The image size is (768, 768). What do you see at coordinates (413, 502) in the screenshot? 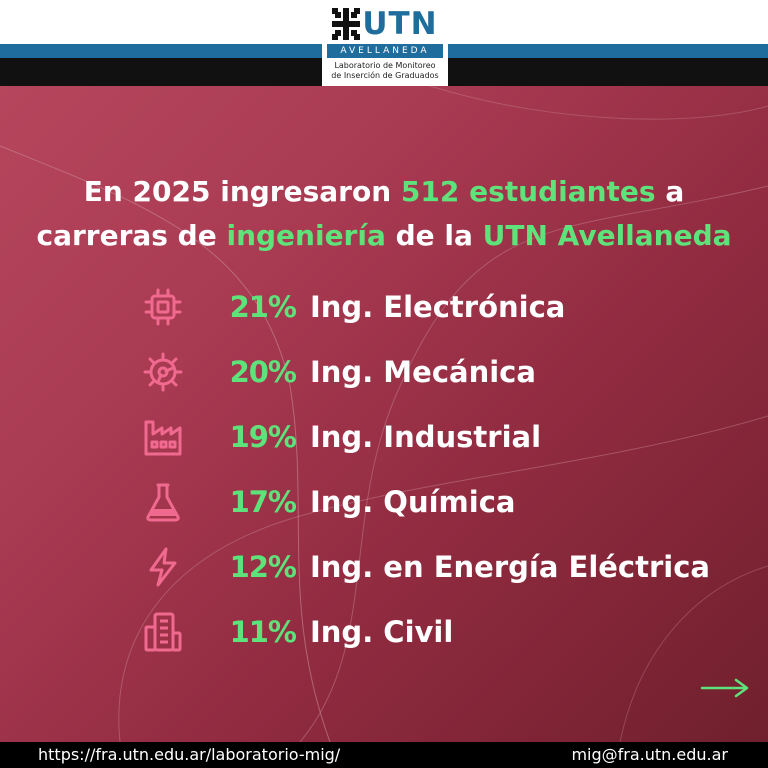
I see `career-name: Ing. Química` at bounding box center [413, 502].